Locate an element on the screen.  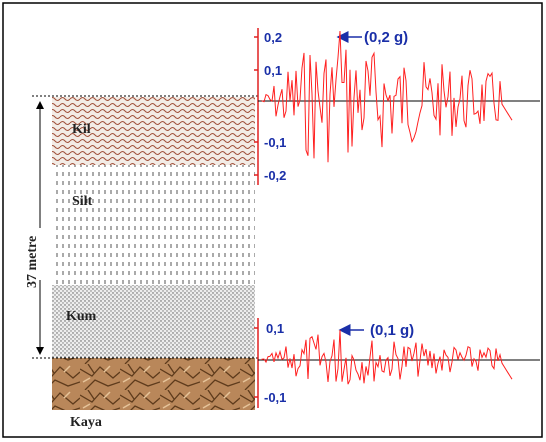
silt-layer is located at coordinates (153, 225).